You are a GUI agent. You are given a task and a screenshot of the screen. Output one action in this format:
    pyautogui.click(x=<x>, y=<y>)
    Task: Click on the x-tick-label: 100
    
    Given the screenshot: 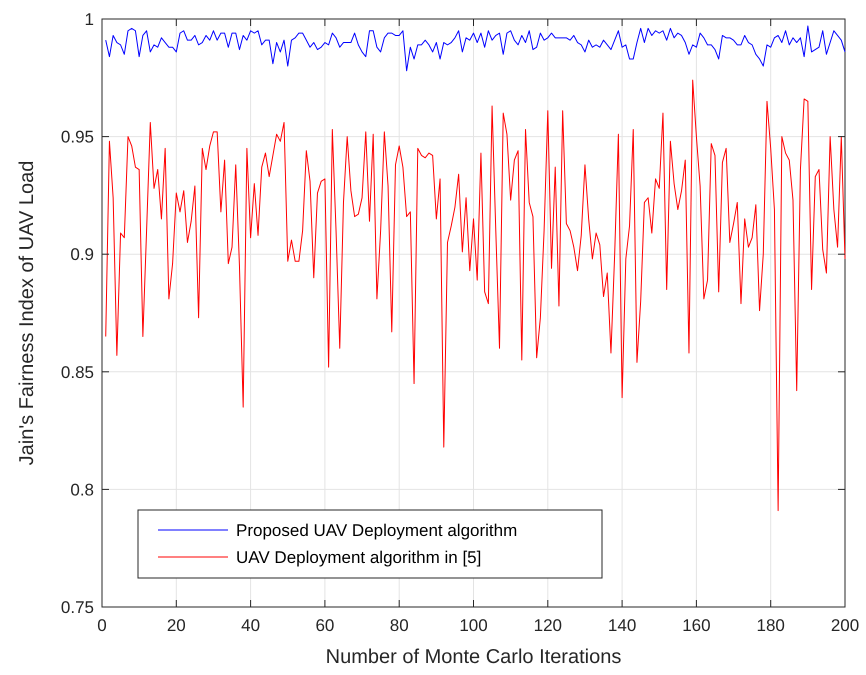 What is the action you would take?
    pyautogui.click(x=473, y=625)
    